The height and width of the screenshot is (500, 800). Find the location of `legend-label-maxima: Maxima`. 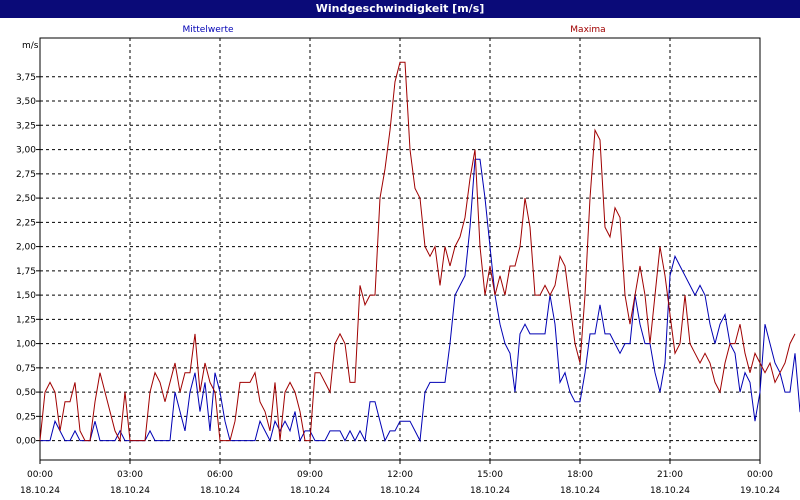

legend-label-maxima: Maxima is located at coordinates (587, 30).